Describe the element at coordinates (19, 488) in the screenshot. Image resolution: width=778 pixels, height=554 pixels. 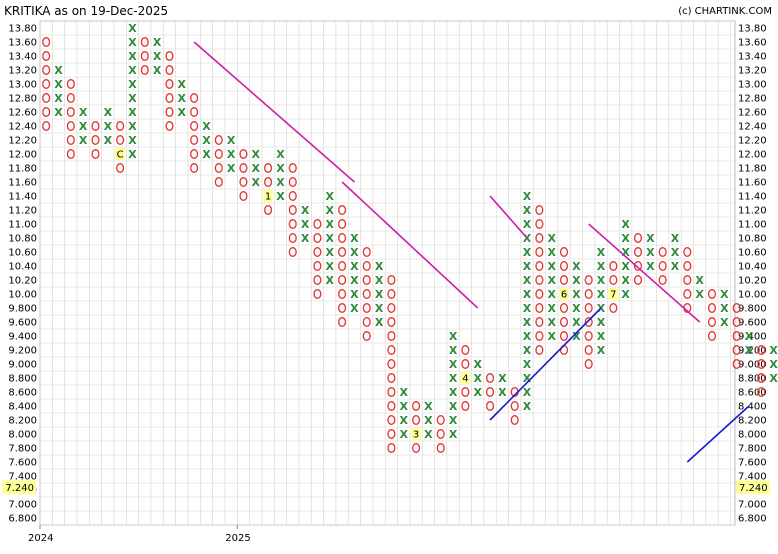
I see `last-price-label-left: 7.240` at that location.